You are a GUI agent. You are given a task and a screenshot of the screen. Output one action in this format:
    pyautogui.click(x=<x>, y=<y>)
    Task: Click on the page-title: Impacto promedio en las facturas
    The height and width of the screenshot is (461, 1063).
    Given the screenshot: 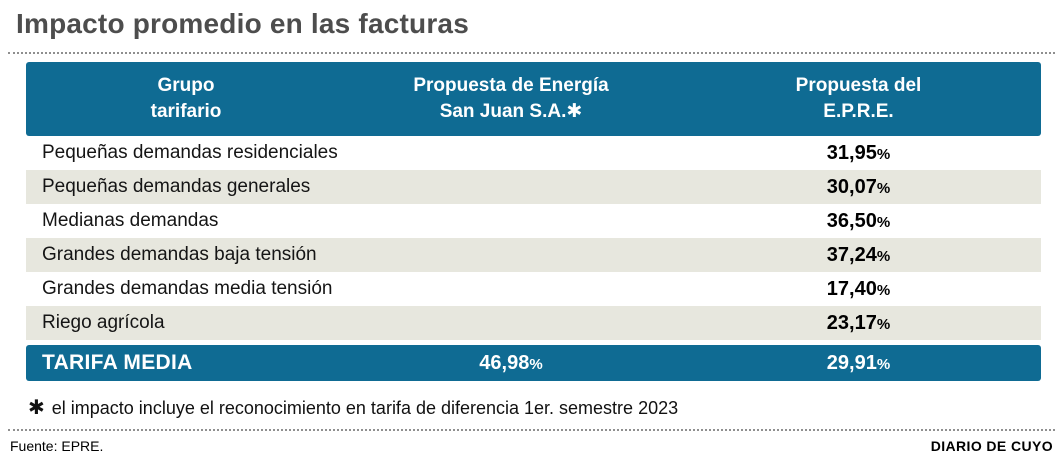 What is the action you would take?
    pyautogui.click(x=242, y=23)
    